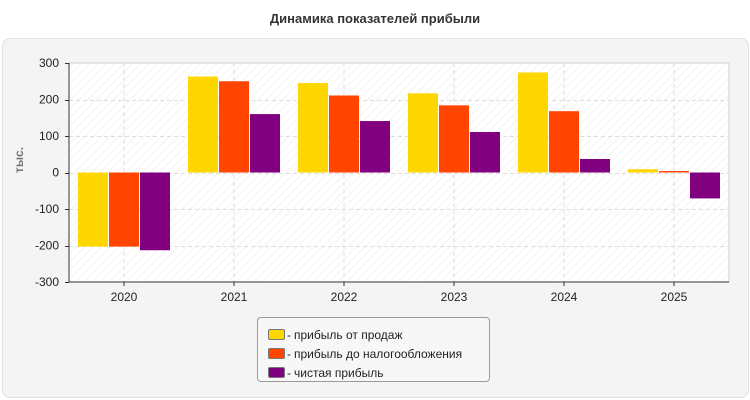  Describe the element at coordinates (378, 353) in the screenshot. I see `legend-label: прибыль до налогообложения` at that location.